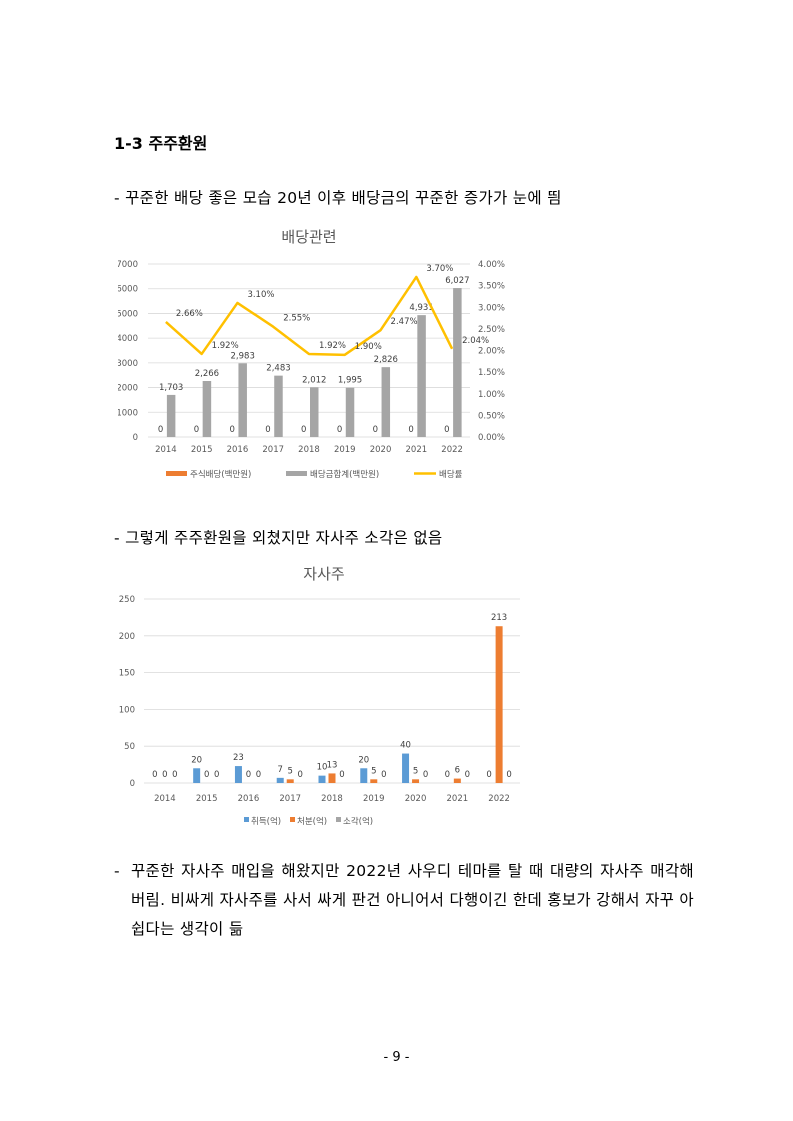 This screenshot has height=1121, width=793. Describe the element at coordinates (344, 474) in the screenshot. I see `legend-label-dividend-total: 배당금합계(백만원)` at that location.